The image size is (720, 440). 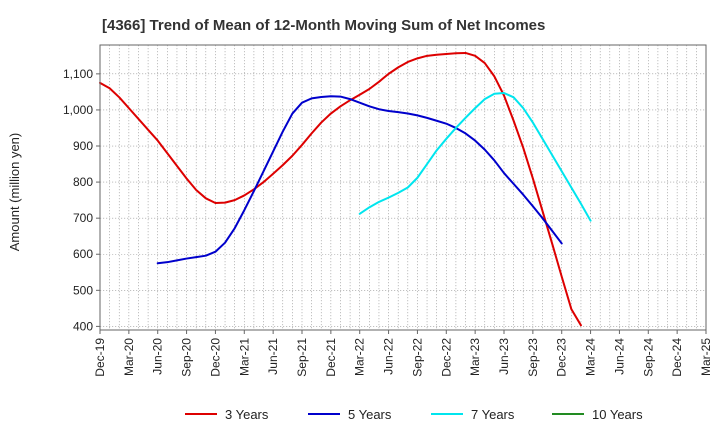 What do you see at coordinates (83, 290) in the screenshot?
I see `y-tick-label: 500` at bounding box center [83, 290].